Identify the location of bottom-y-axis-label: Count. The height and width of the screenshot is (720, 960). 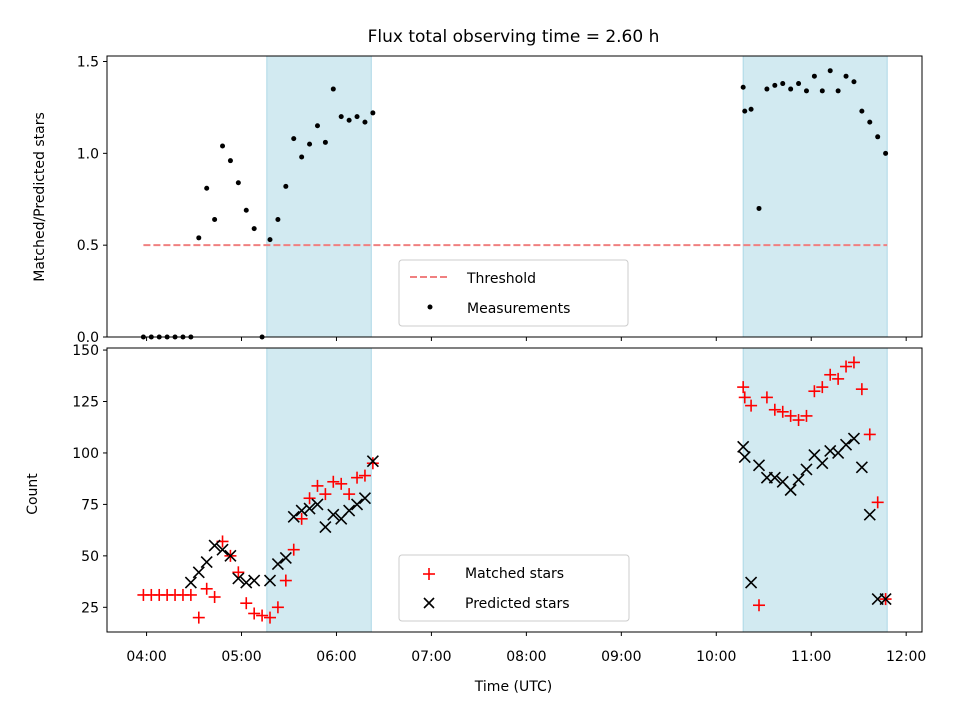
(33, 494).